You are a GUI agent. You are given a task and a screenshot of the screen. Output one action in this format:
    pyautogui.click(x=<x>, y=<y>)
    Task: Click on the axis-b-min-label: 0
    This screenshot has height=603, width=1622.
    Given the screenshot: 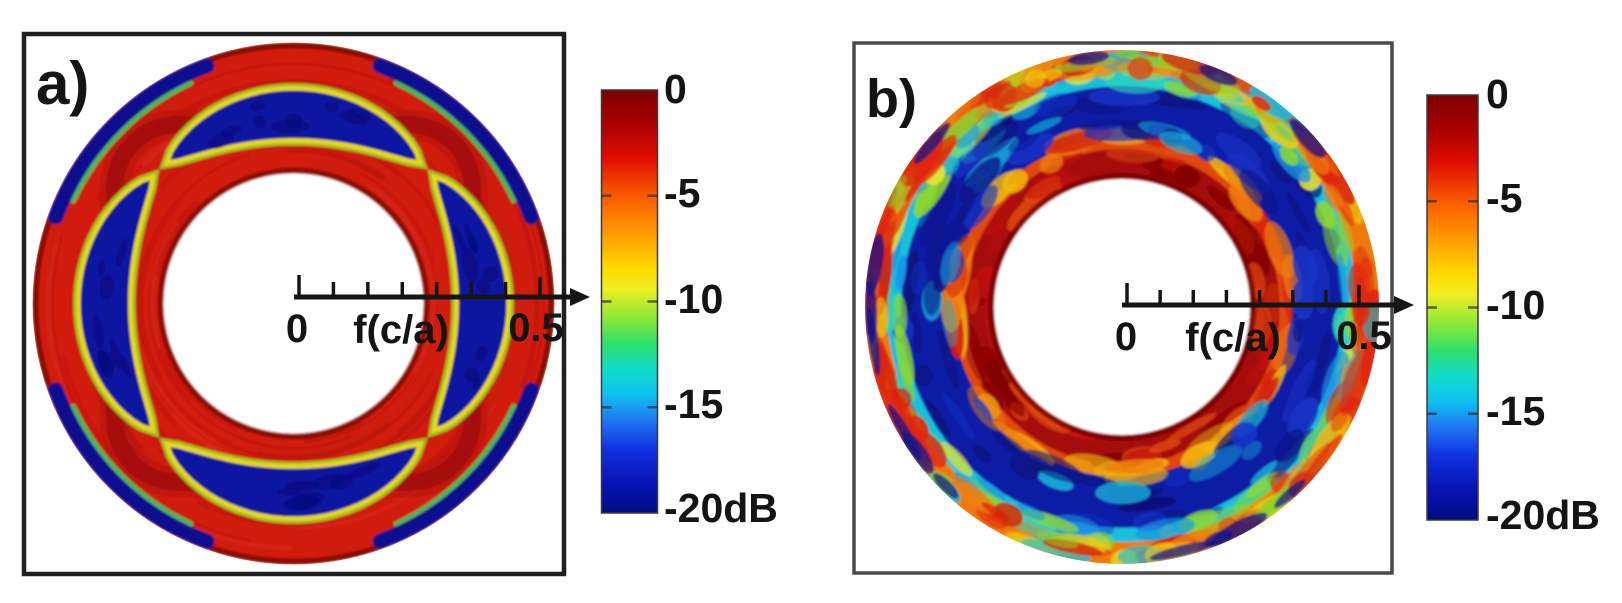 What is the action you would take?
    pyautogui.click(x=1126, y=337)
    